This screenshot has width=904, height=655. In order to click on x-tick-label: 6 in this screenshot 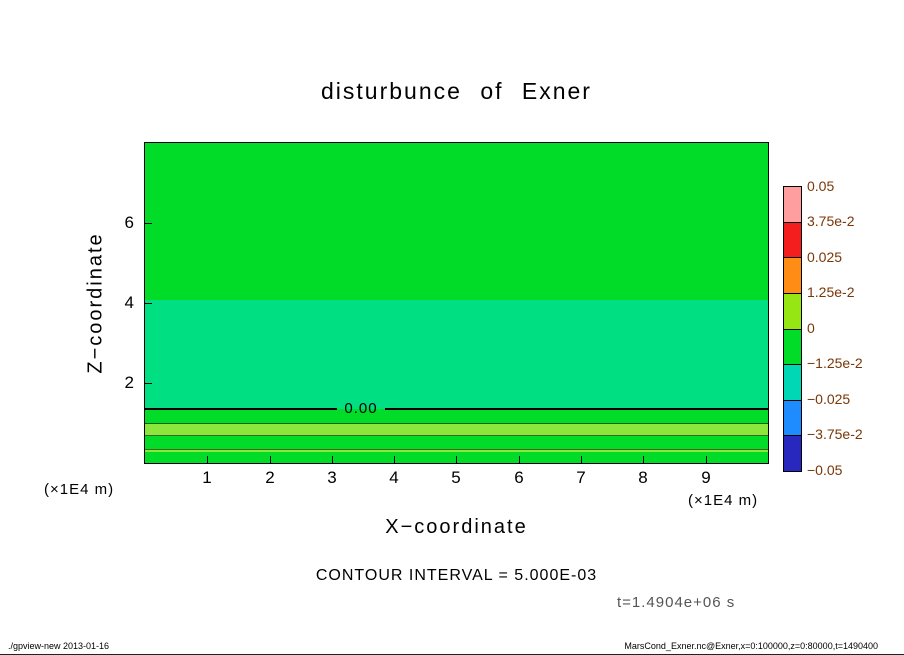, I will do `click(519, 477)`.